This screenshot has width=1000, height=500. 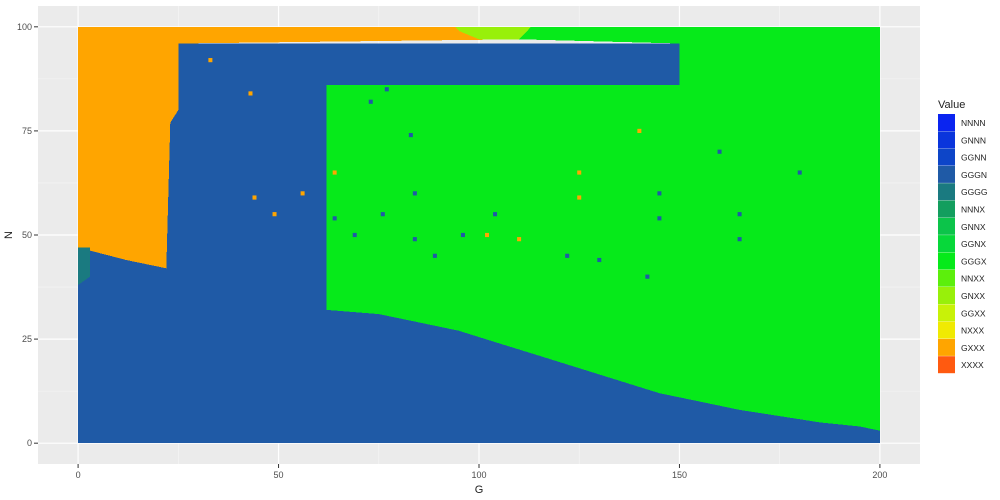 I want to click on region-gggg, so click(x=84, y=266).